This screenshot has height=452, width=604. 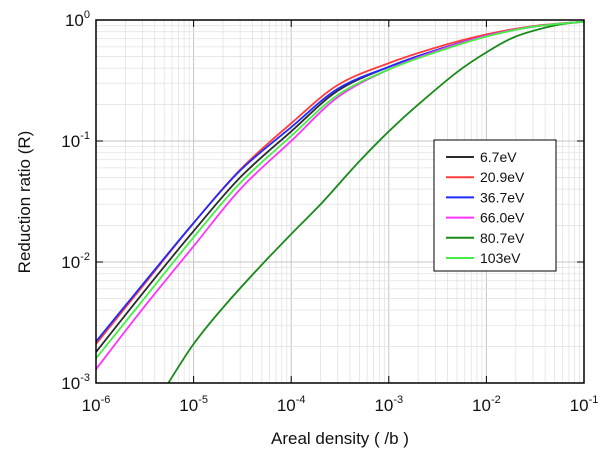 What do you see at coordinates (496, 400) in the screenshot?
I see `x-tick-label-exponent: -2` at bounding box center [496, 400].